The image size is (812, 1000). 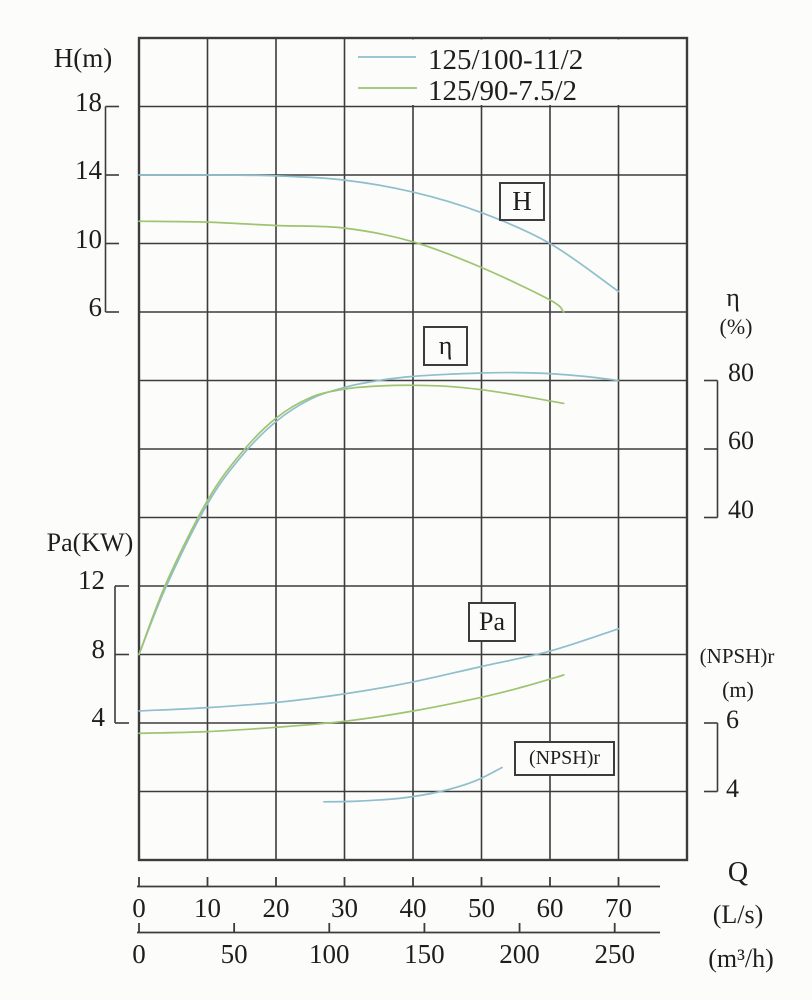 I want to click on pa-tick-label: 8, so click(x=98, y=648).